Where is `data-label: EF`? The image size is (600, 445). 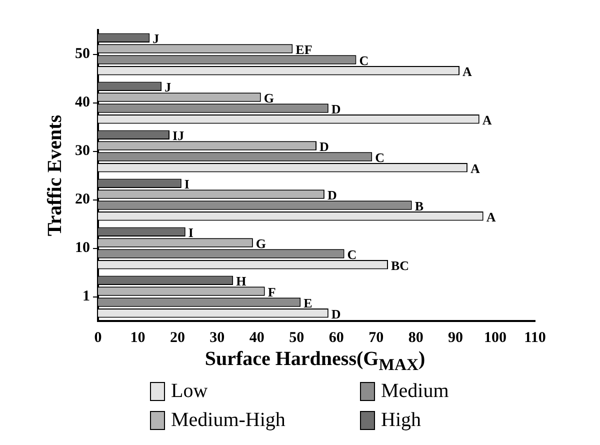 data-label: EF is located at coordinates (304, 50).